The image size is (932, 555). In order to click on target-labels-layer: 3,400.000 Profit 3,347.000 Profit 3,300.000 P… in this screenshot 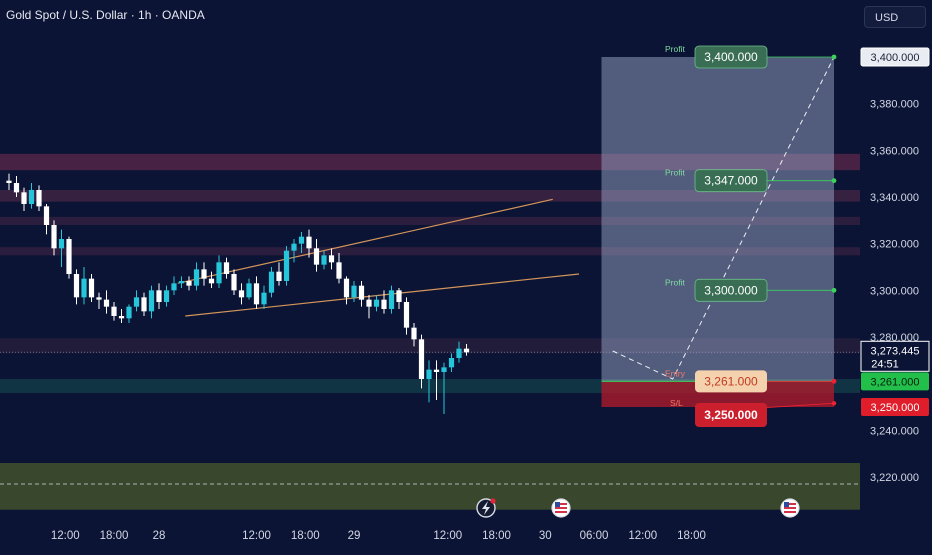, I will do `click(751, 235)`.